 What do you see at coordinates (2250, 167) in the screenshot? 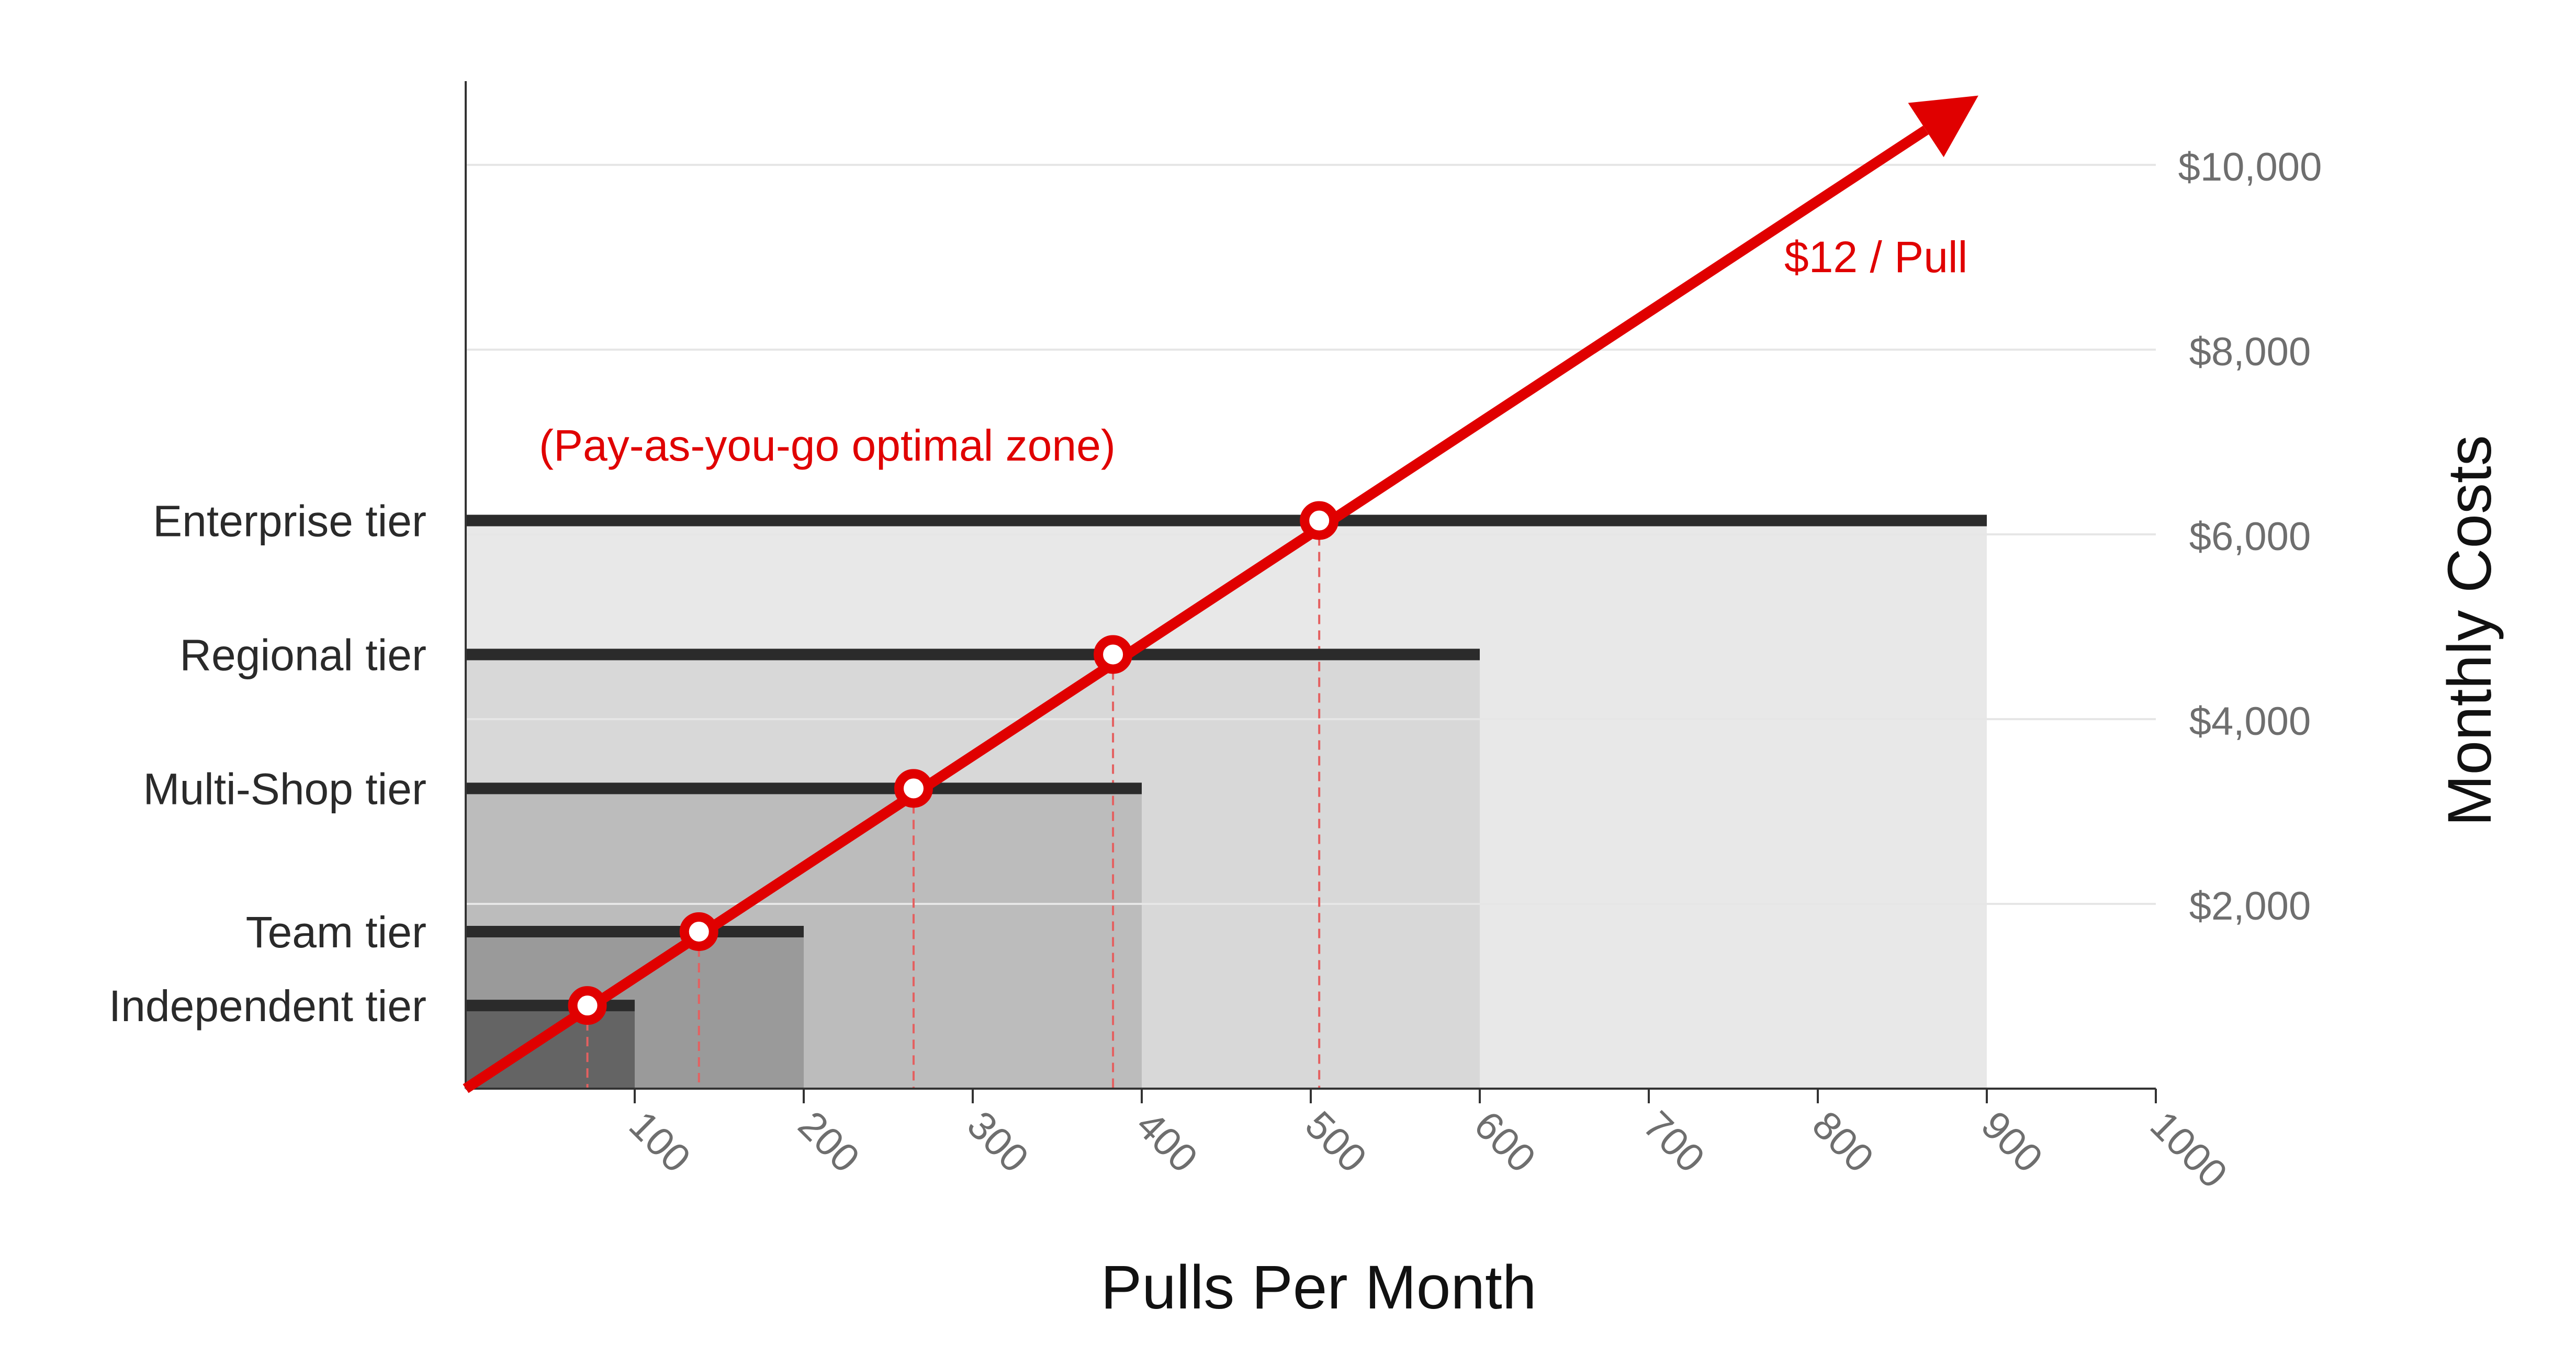
I see `y-tick-label: $10,000` at bounding box center [2250, 167].